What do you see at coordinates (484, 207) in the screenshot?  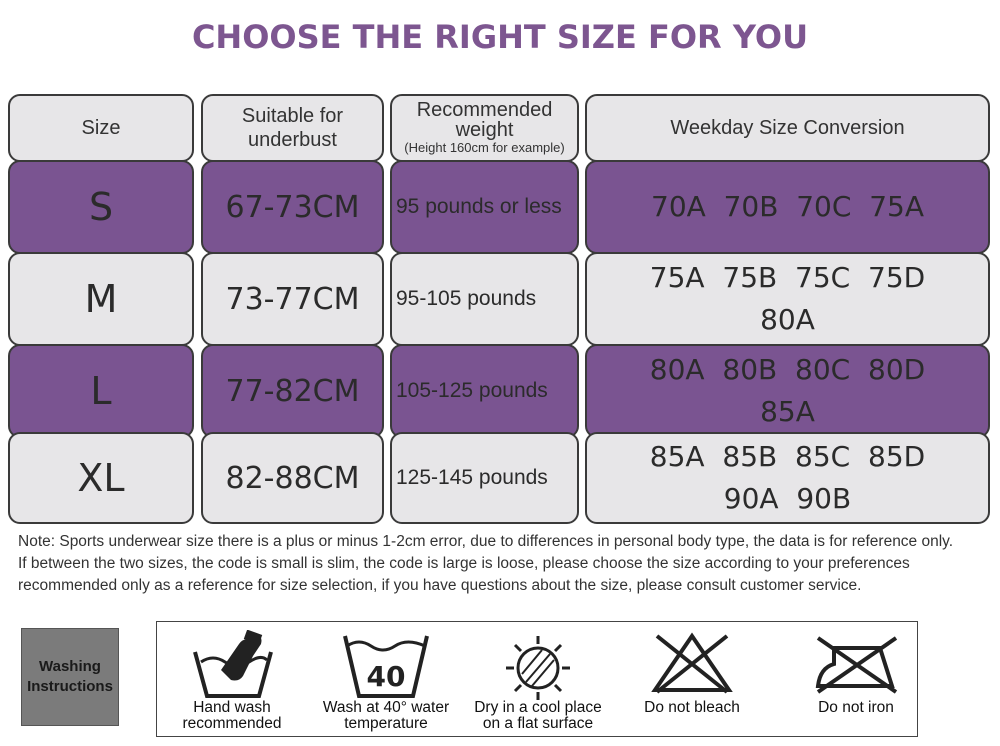 I see `weight-cell-s: 95 pounds or less` at bounding box center [484, 207].